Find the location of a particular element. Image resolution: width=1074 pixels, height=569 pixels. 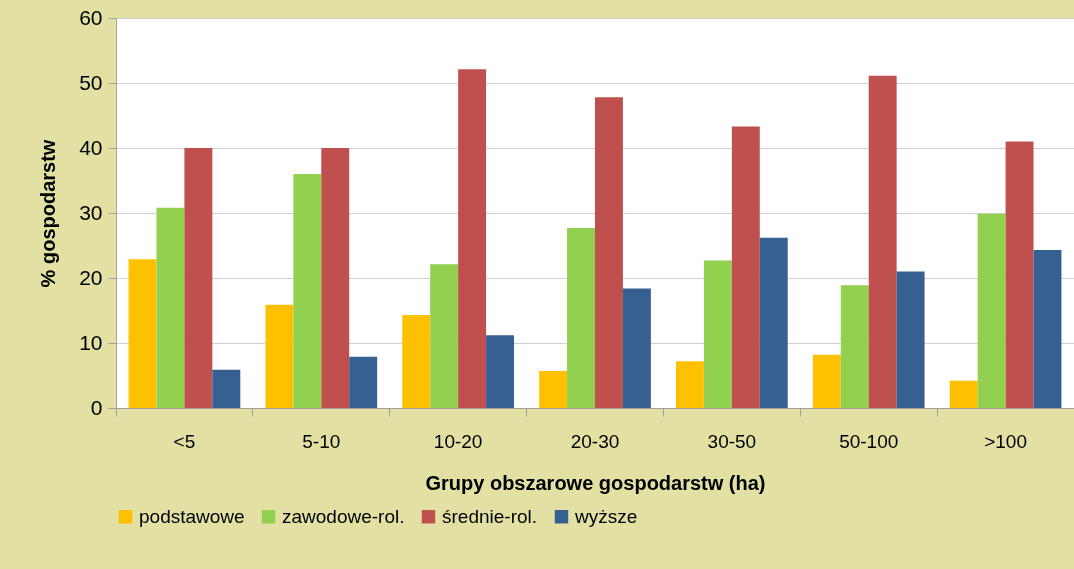

y-tick-label: 20 is located at coordinates (91, 277).